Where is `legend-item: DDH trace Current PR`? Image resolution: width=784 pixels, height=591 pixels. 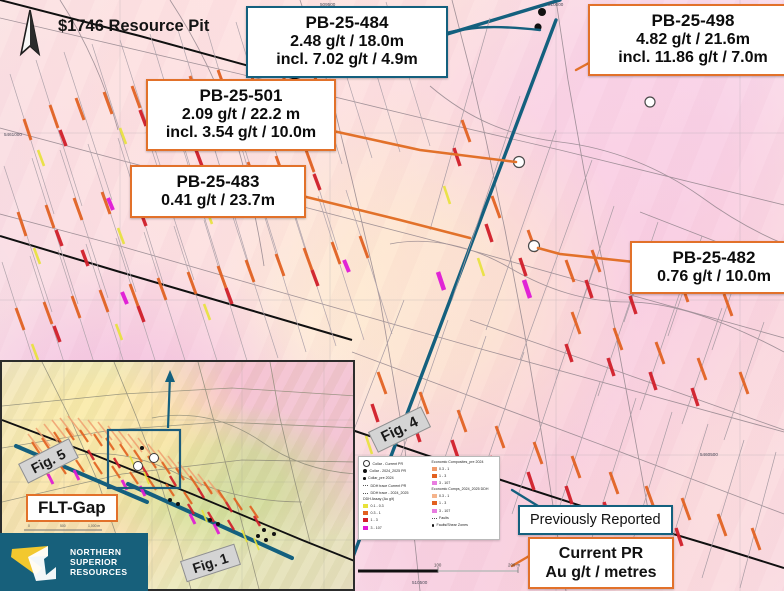 legend-item: DDH trace Current PR is located at coordinates (395, 485).